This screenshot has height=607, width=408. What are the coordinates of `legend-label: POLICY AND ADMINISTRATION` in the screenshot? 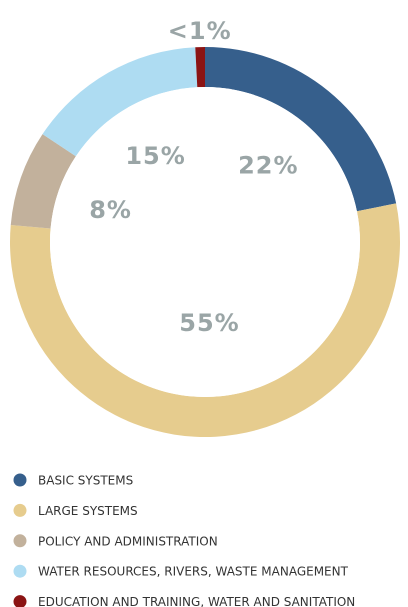 It's located at (128, 541).